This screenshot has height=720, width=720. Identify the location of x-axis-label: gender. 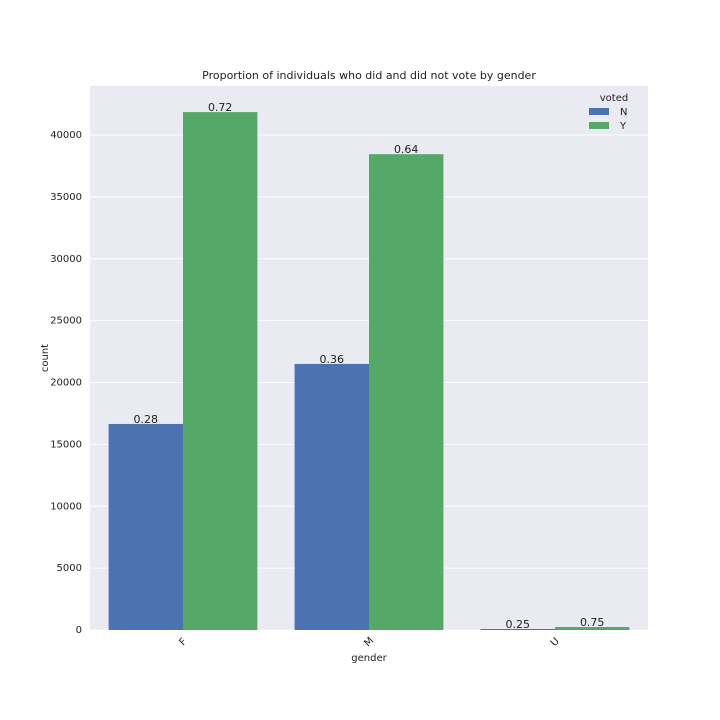
(369, 658).